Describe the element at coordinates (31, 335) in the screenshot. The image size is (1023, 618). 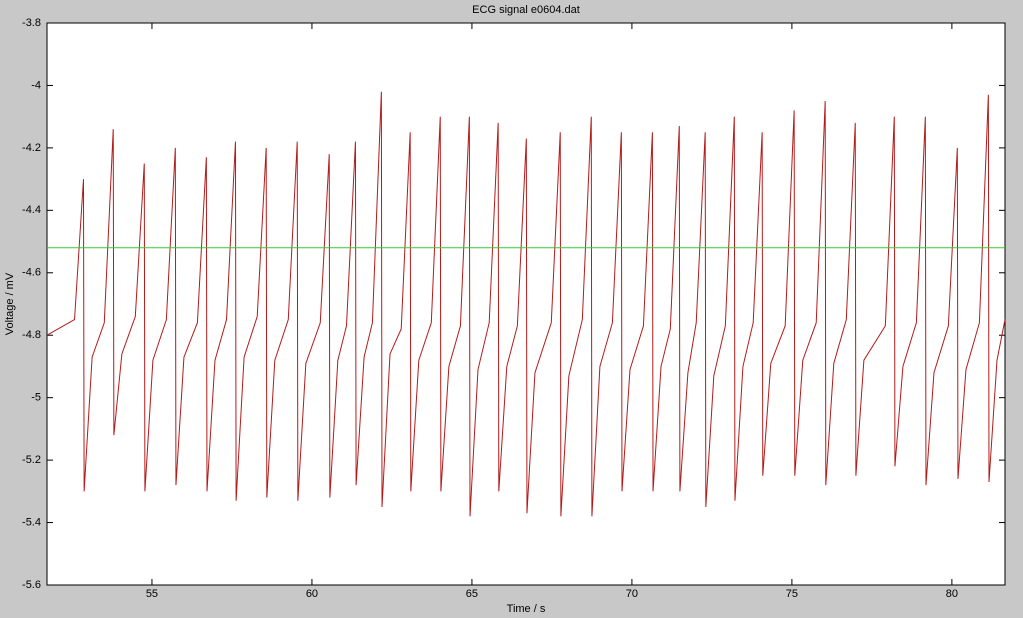
I see `y-tick-label: -4.8` at that location.